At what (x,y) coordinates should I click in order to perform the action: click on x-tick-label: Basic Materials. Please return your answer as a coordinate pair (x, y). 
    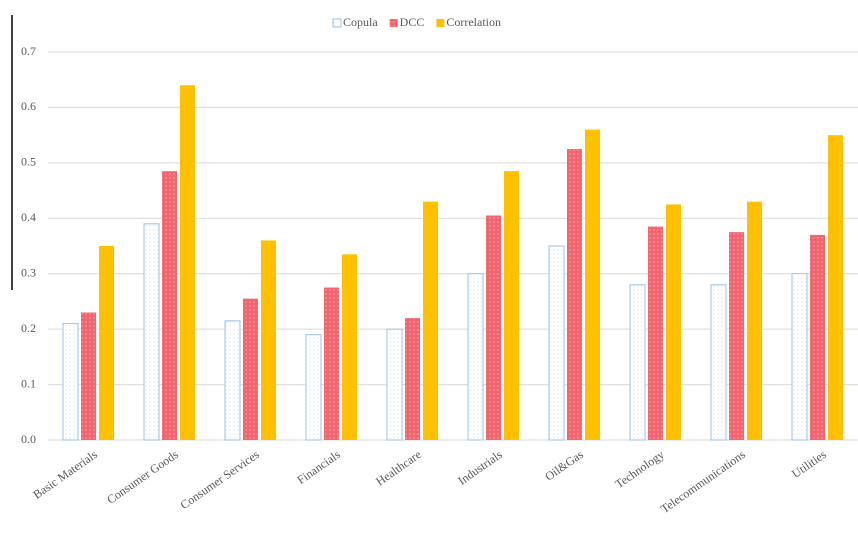
    Looking at the image, I should click on (65, 474).